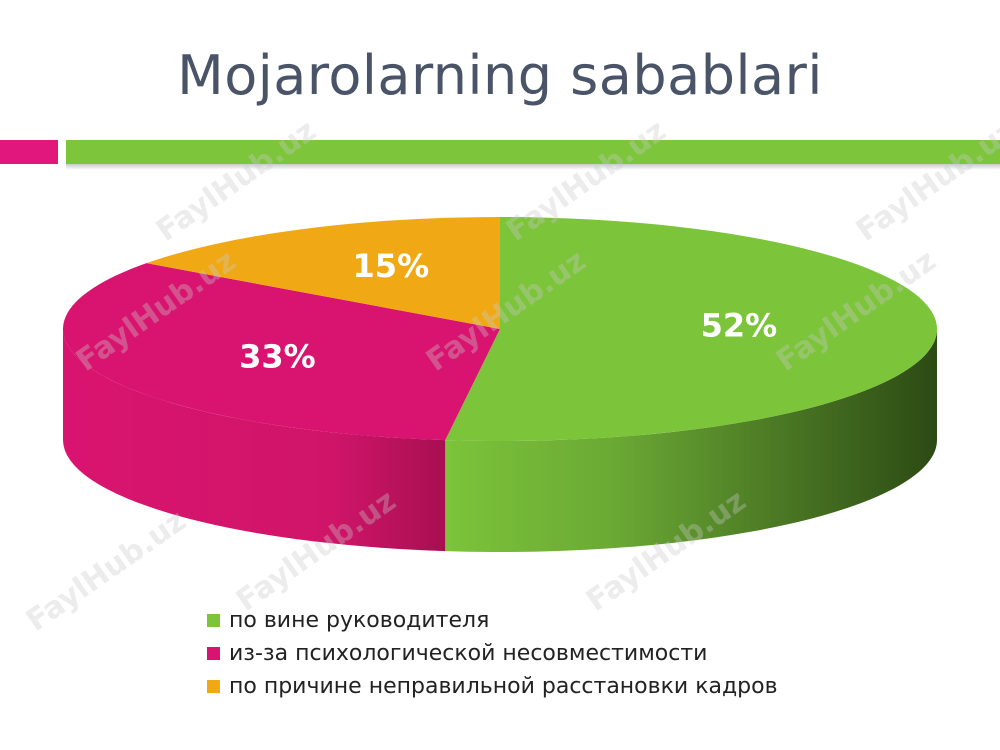 The image size is (1000, 750). I want to click on accent-bar-pink, so click(29, 152).